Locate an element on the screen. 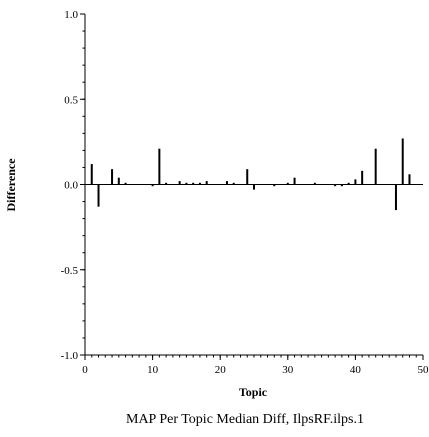 The image size is (429, 437). bars-layer is located at coordinates (250, 174).